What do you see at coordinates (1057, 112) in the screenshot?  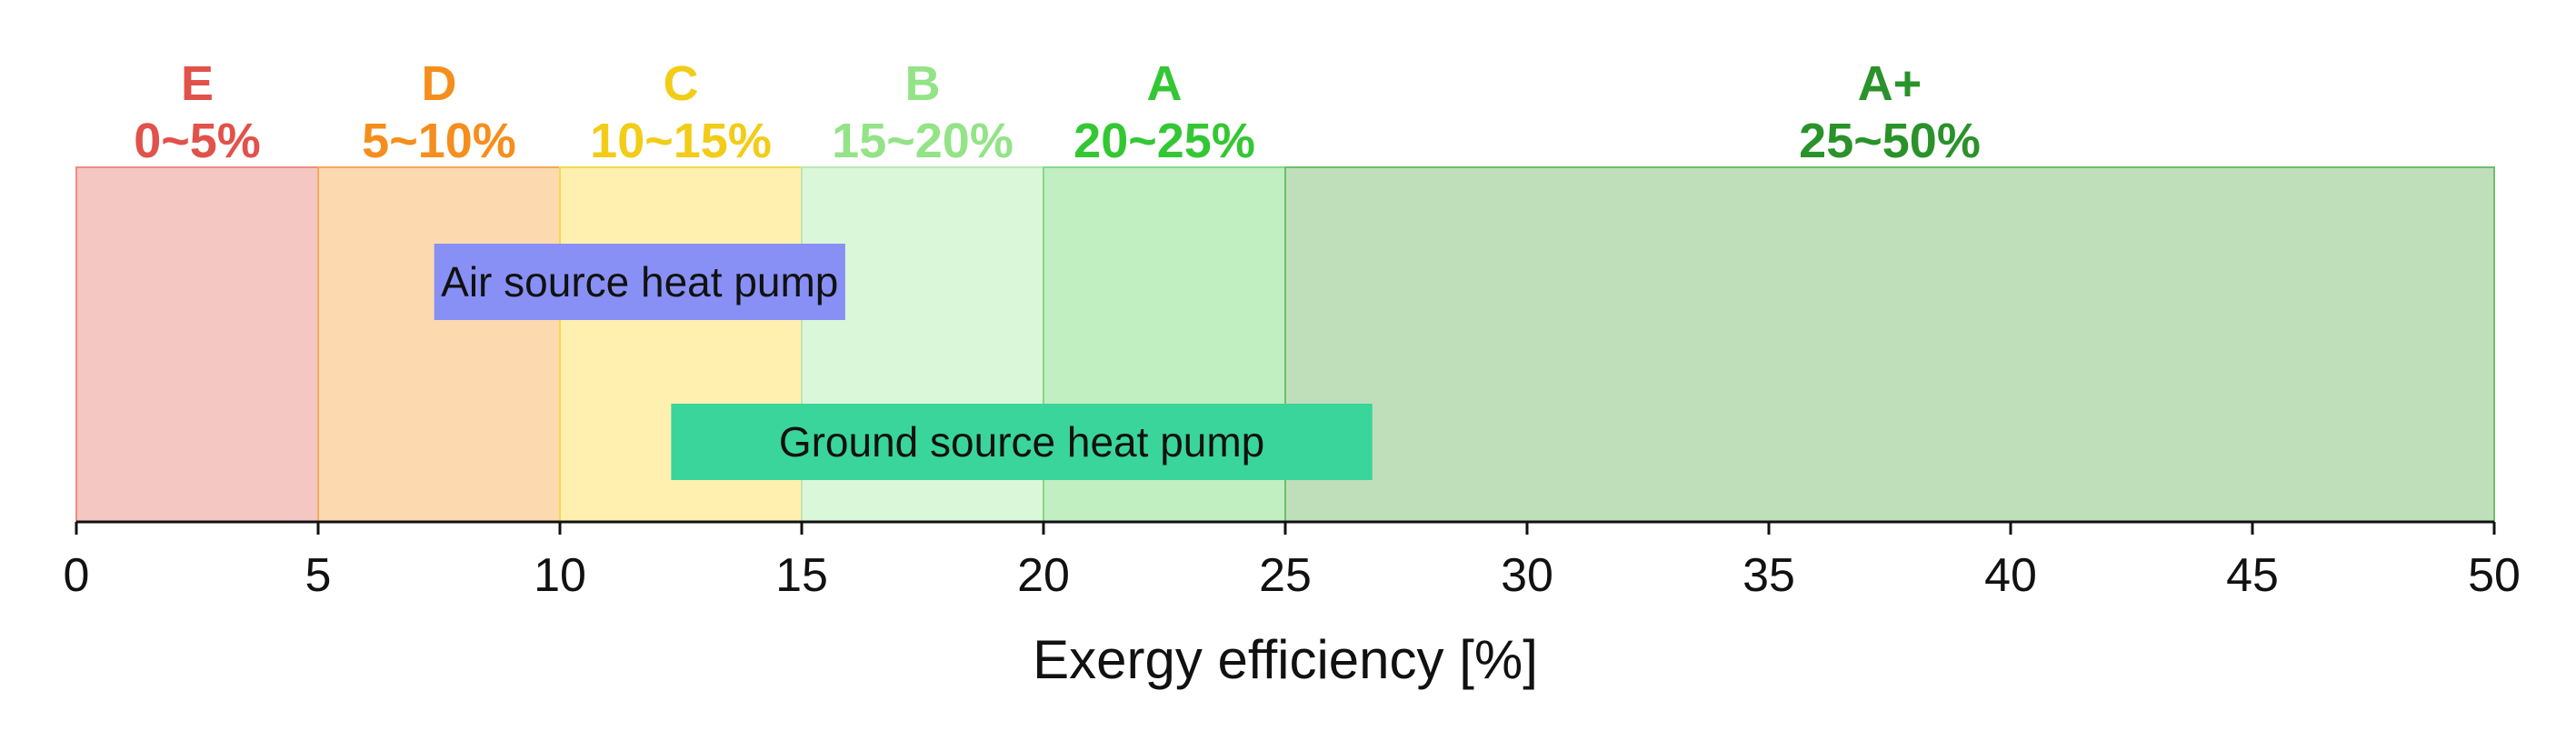 I see `zone-labels: E0~5% D5~10% C10~15% B15~20% A20~25% A+25~50%` at bounding box center [1057, 112].